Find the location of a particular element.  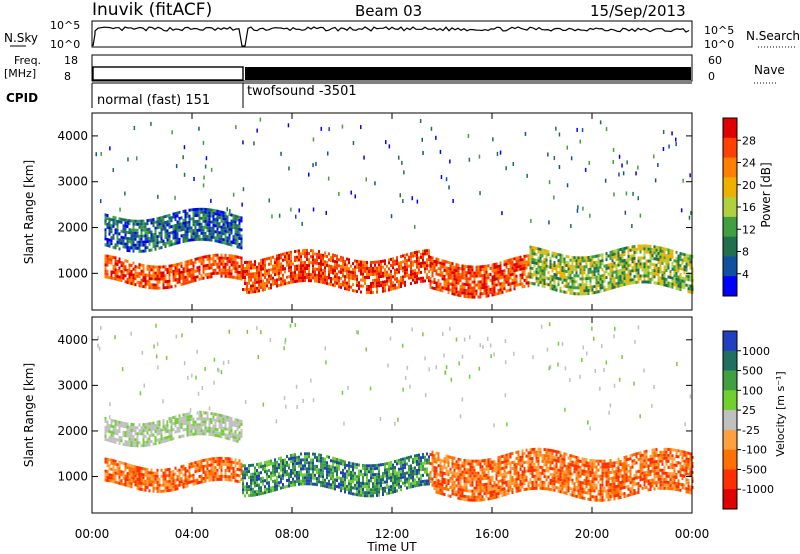

cpid-mode-2: twofsound -3501 is located at coordinates (302, 91).